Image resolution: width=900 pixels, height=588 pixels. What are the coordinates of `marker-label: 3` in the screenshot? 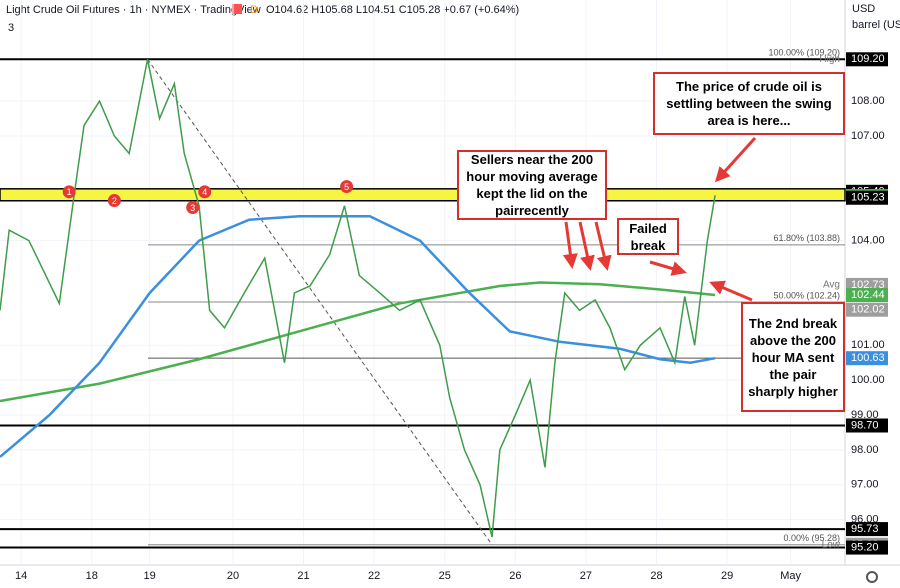 It's located at (192, 208).